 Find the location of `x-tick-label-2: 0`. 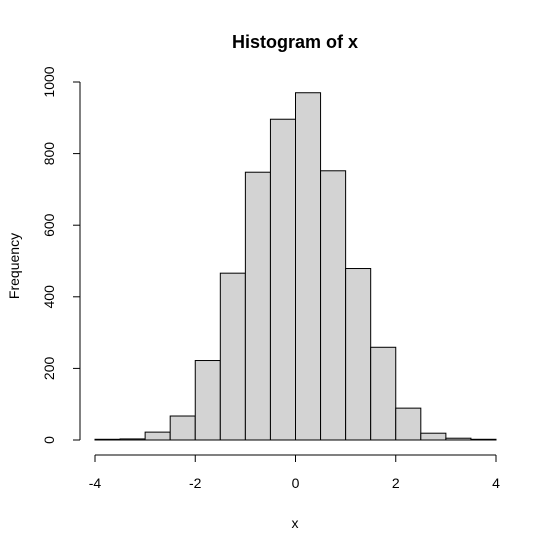

x-tick-label-2: 0 is located at coordinates (296, 483).